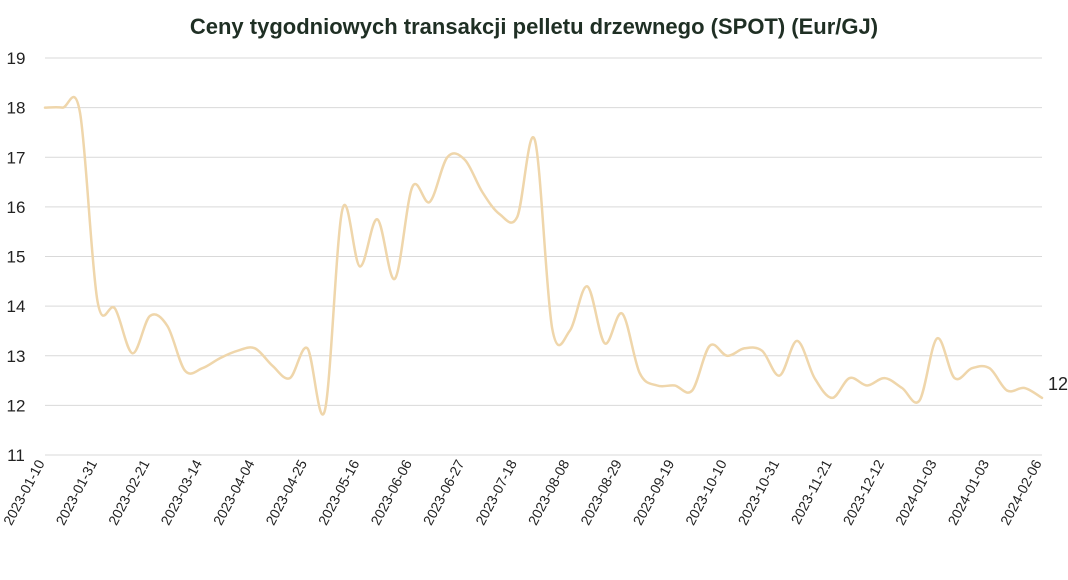  I want to click on y-tick-label: 17, so click(16, 157).